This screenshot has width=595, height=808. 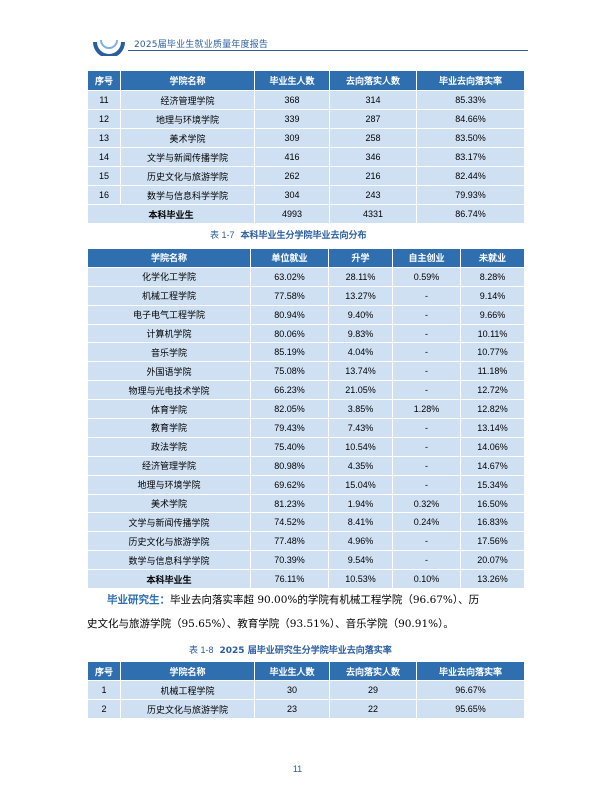 What do you see at coordinates (492, 352) in the screenshot?
I see `cell-unemployed: 10.77%` at bounding box center [492, 352].